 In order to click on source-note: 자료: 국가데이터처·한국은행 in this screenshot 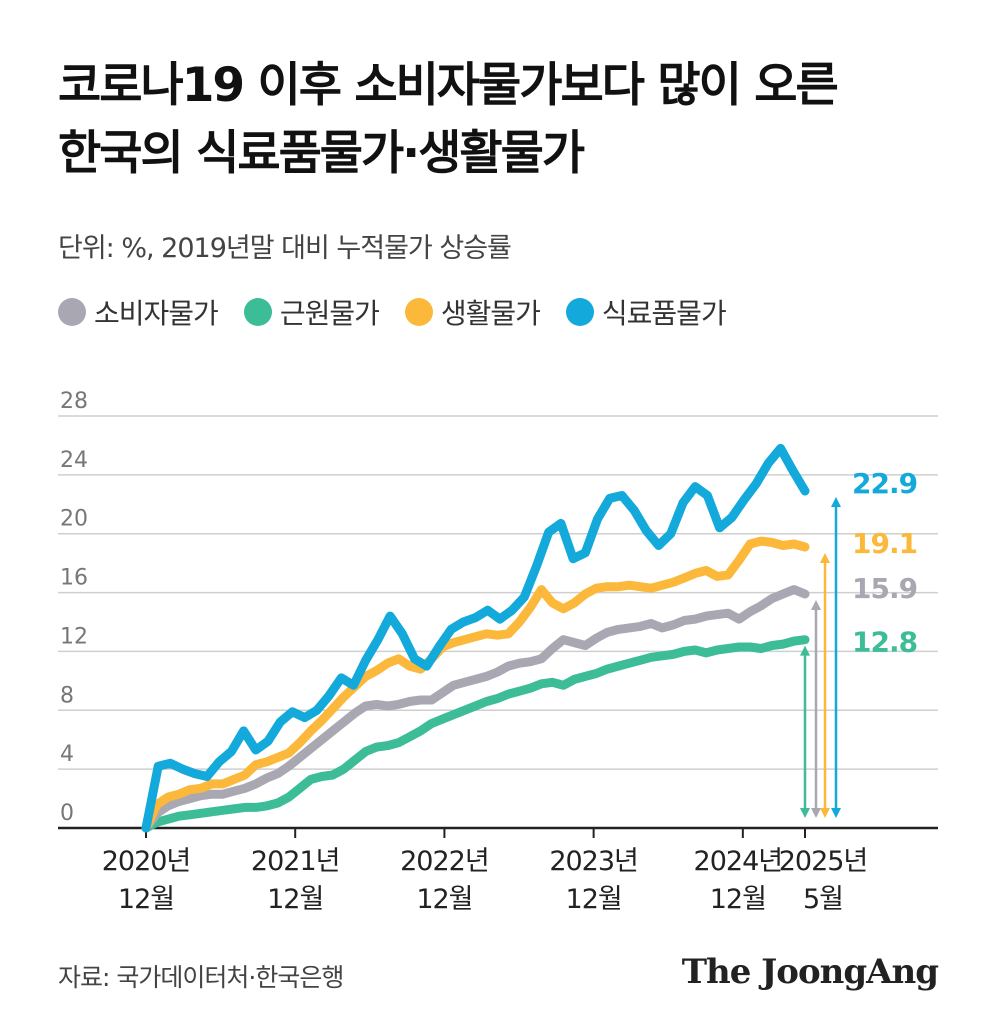, I will do `click(201, 977)`.